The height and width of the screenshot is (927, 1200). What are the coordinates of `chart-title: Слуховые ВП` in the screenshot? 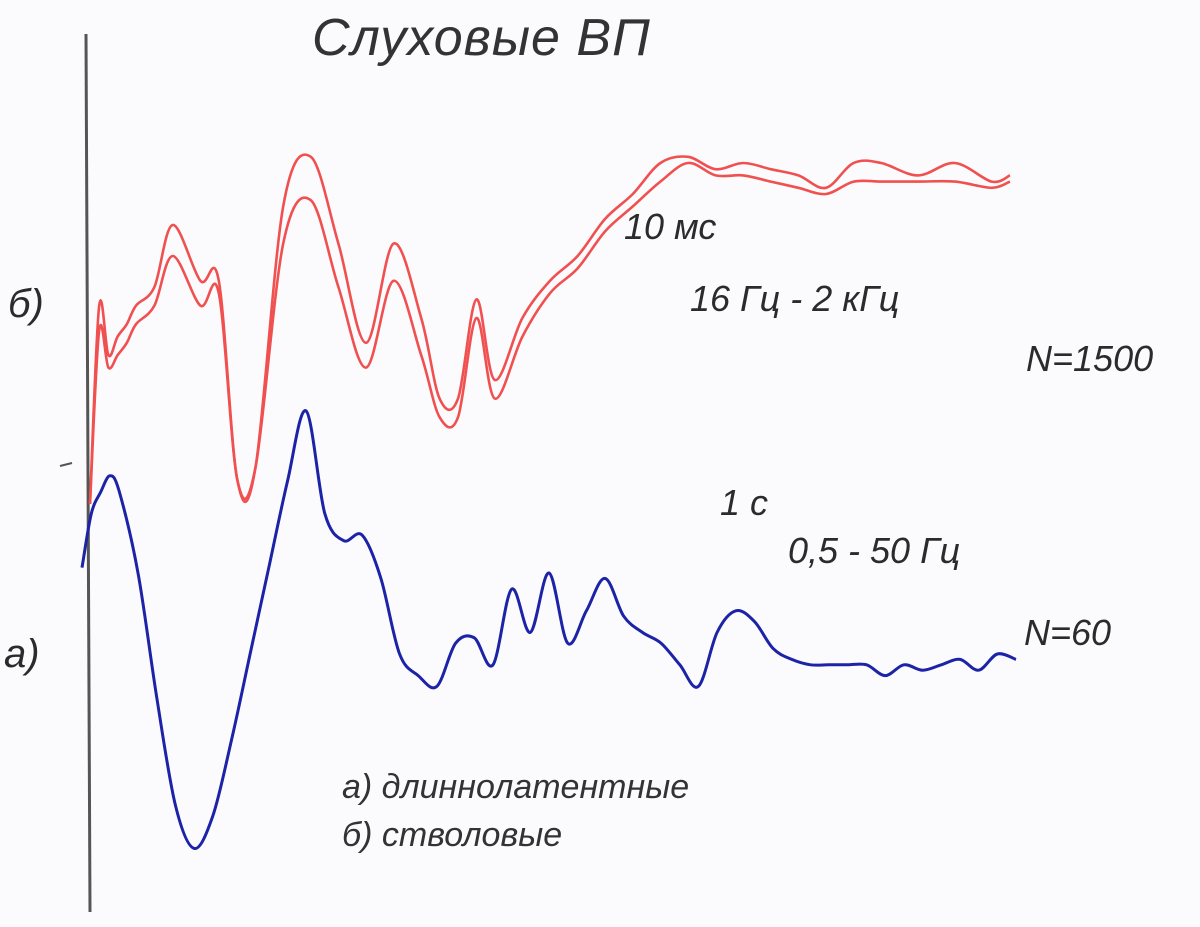 It's located at (481, 38).